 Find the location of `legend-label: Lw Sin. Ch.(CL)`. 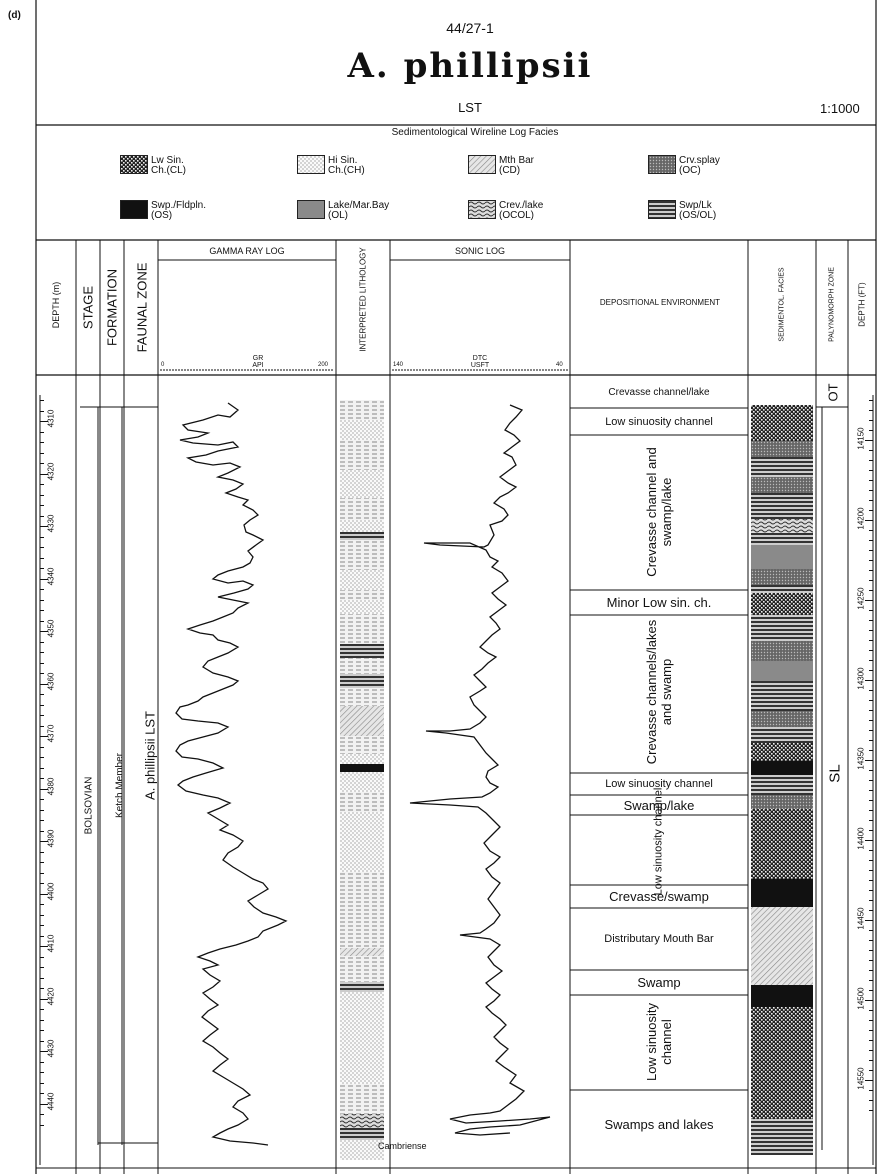

legend-label: Lw Sin. Ch.(CL) is located at coordinates (169, 165).